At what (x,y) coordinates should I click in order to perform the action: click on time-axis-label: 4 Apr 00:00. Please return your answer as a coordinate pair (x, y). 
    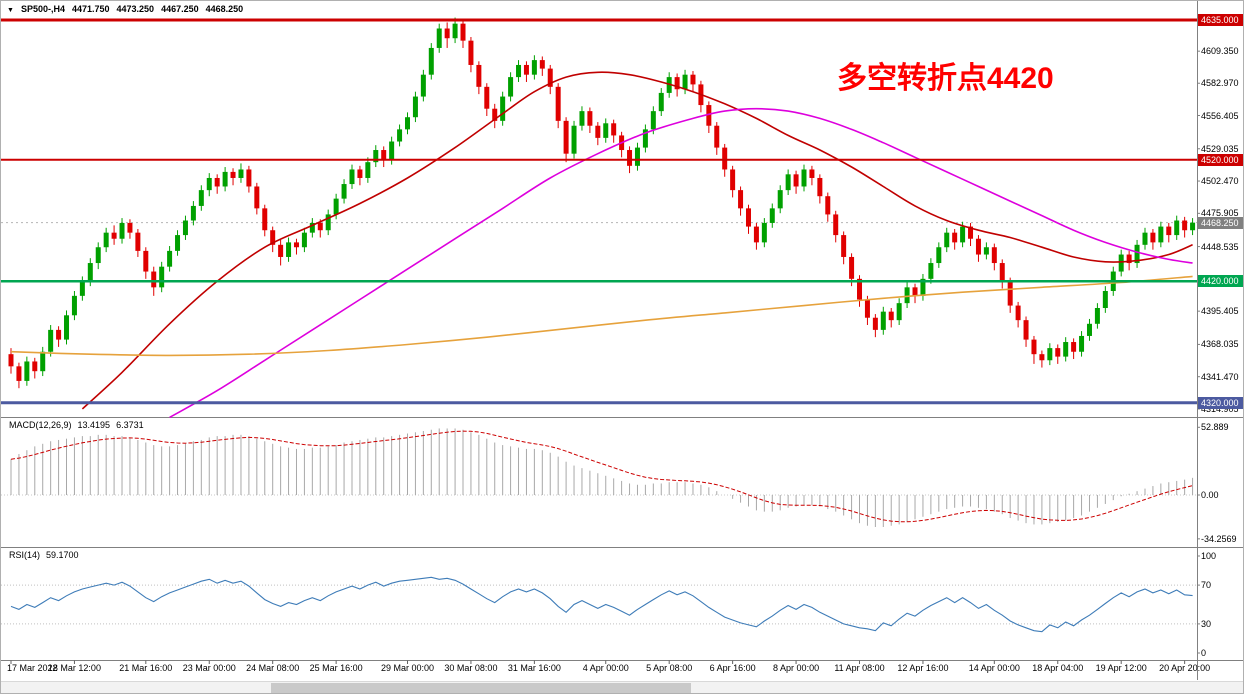
    Looking at the image, I should click on (605, 668).